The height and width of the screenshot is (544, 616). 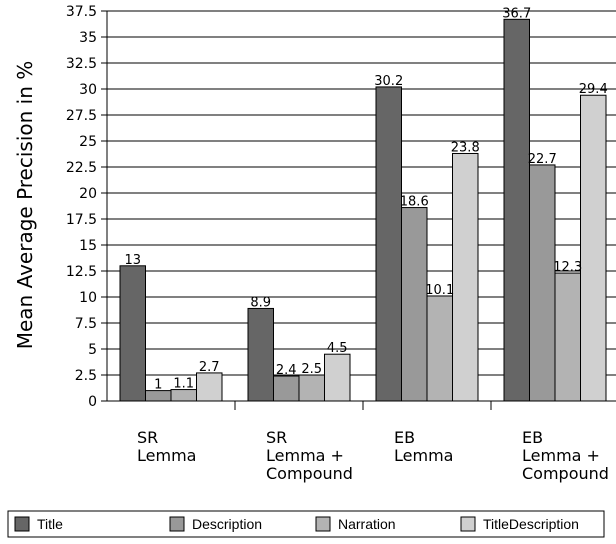 What do you see at coordinates (81, 64) in the screenshot?
I see `y-tick-label: 32.5` at bounding box center [81, 64].